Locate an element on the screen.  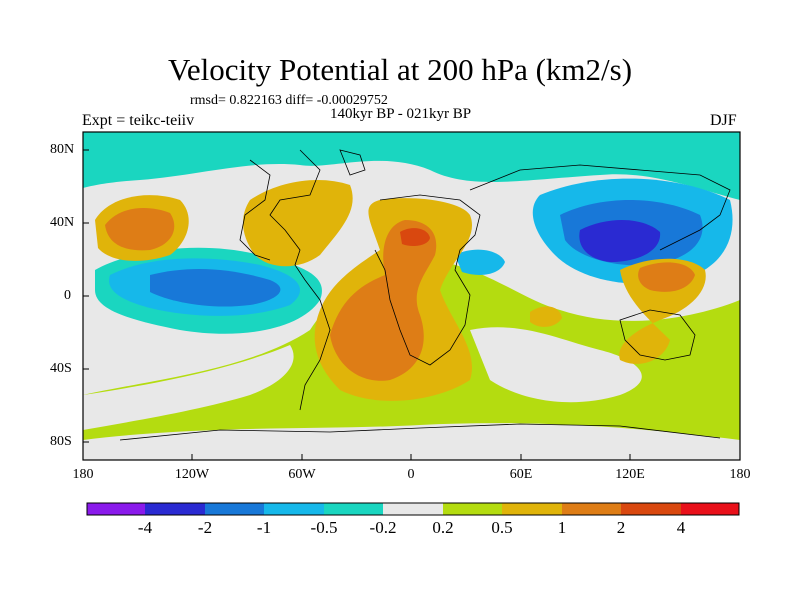
field-gray-sepacific is located at coordinates (188, 387).